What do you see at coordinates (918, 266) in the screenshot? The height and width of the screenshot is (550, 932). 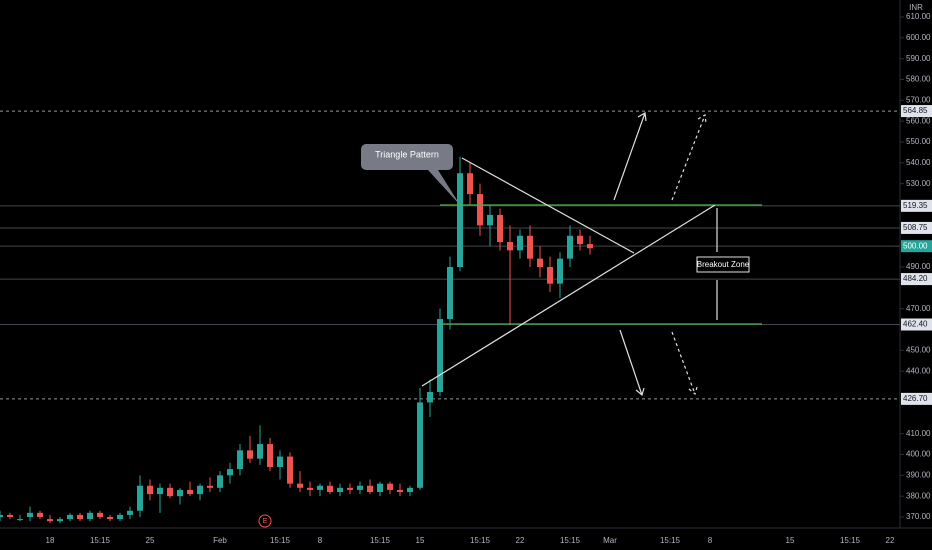 I see `y-tick-label: 490.00` at bounding box center [918, 266].